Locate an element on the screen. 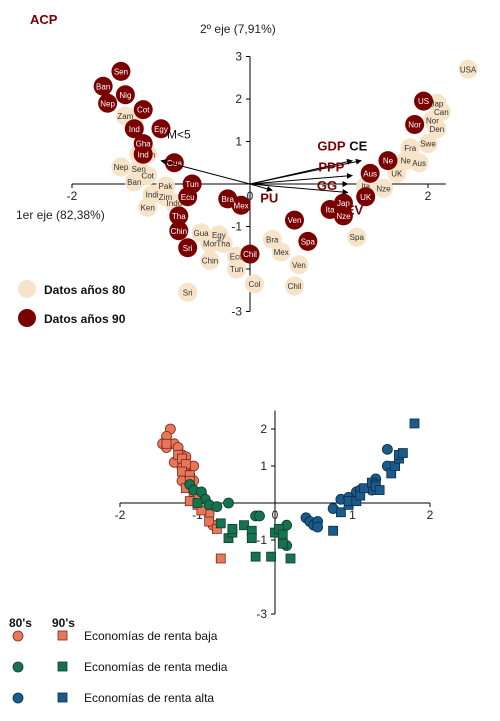  point-label-80: Chil is located at coordinates (295, 286).